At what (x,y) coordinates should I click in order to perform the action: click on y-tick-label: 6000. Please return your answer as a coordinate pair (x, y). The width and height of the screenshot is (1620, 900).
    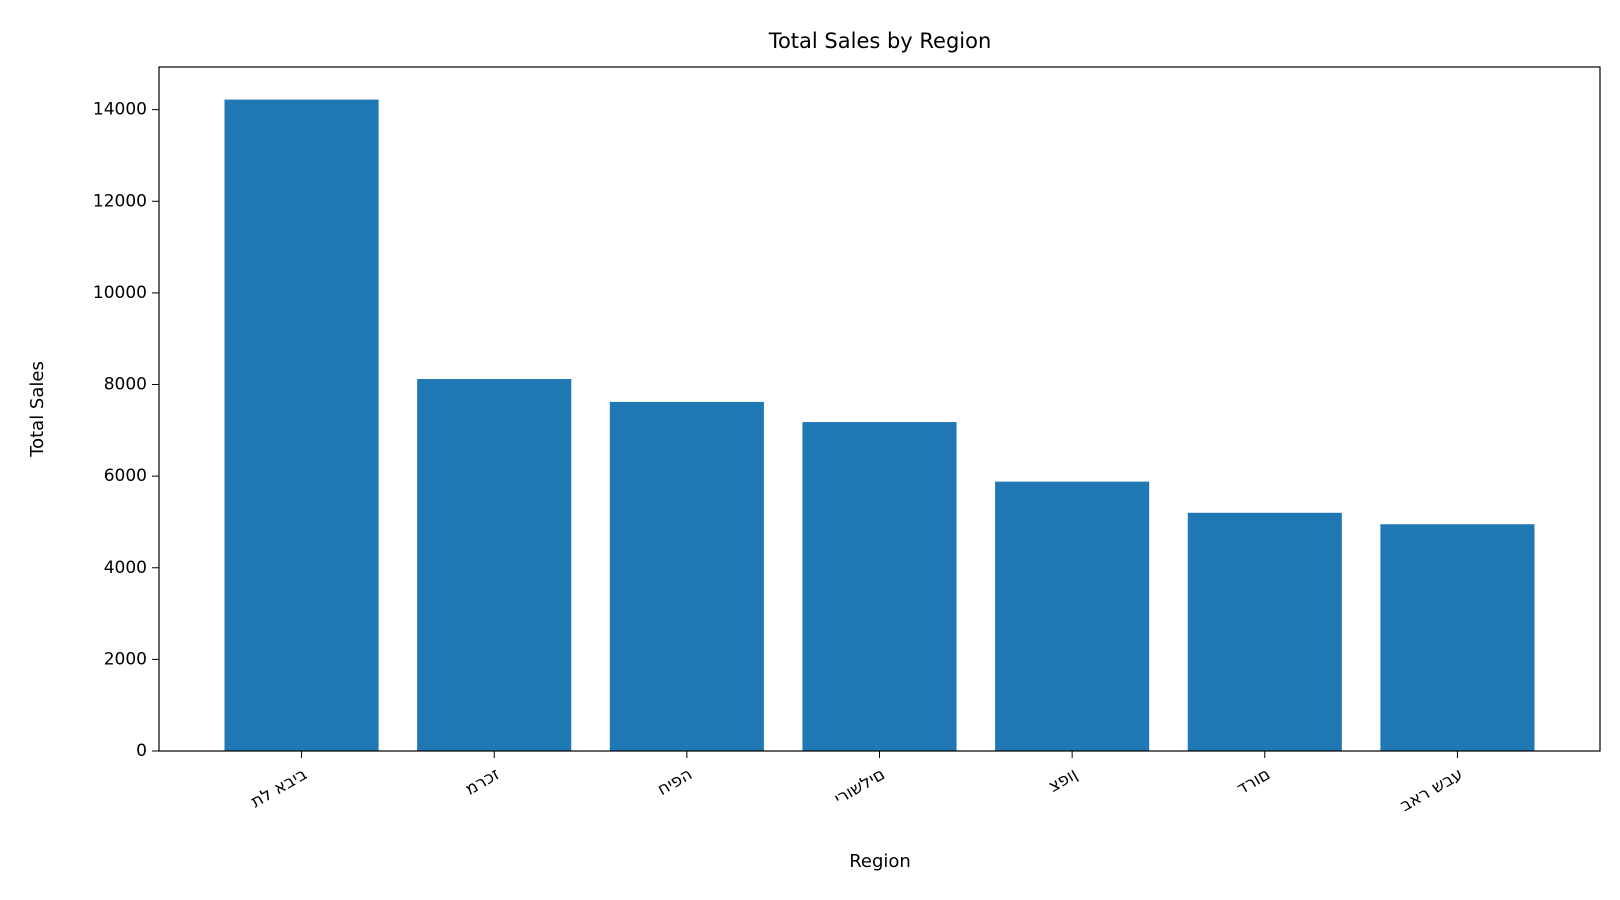
    Looking at the image, I should click on (125, 476).